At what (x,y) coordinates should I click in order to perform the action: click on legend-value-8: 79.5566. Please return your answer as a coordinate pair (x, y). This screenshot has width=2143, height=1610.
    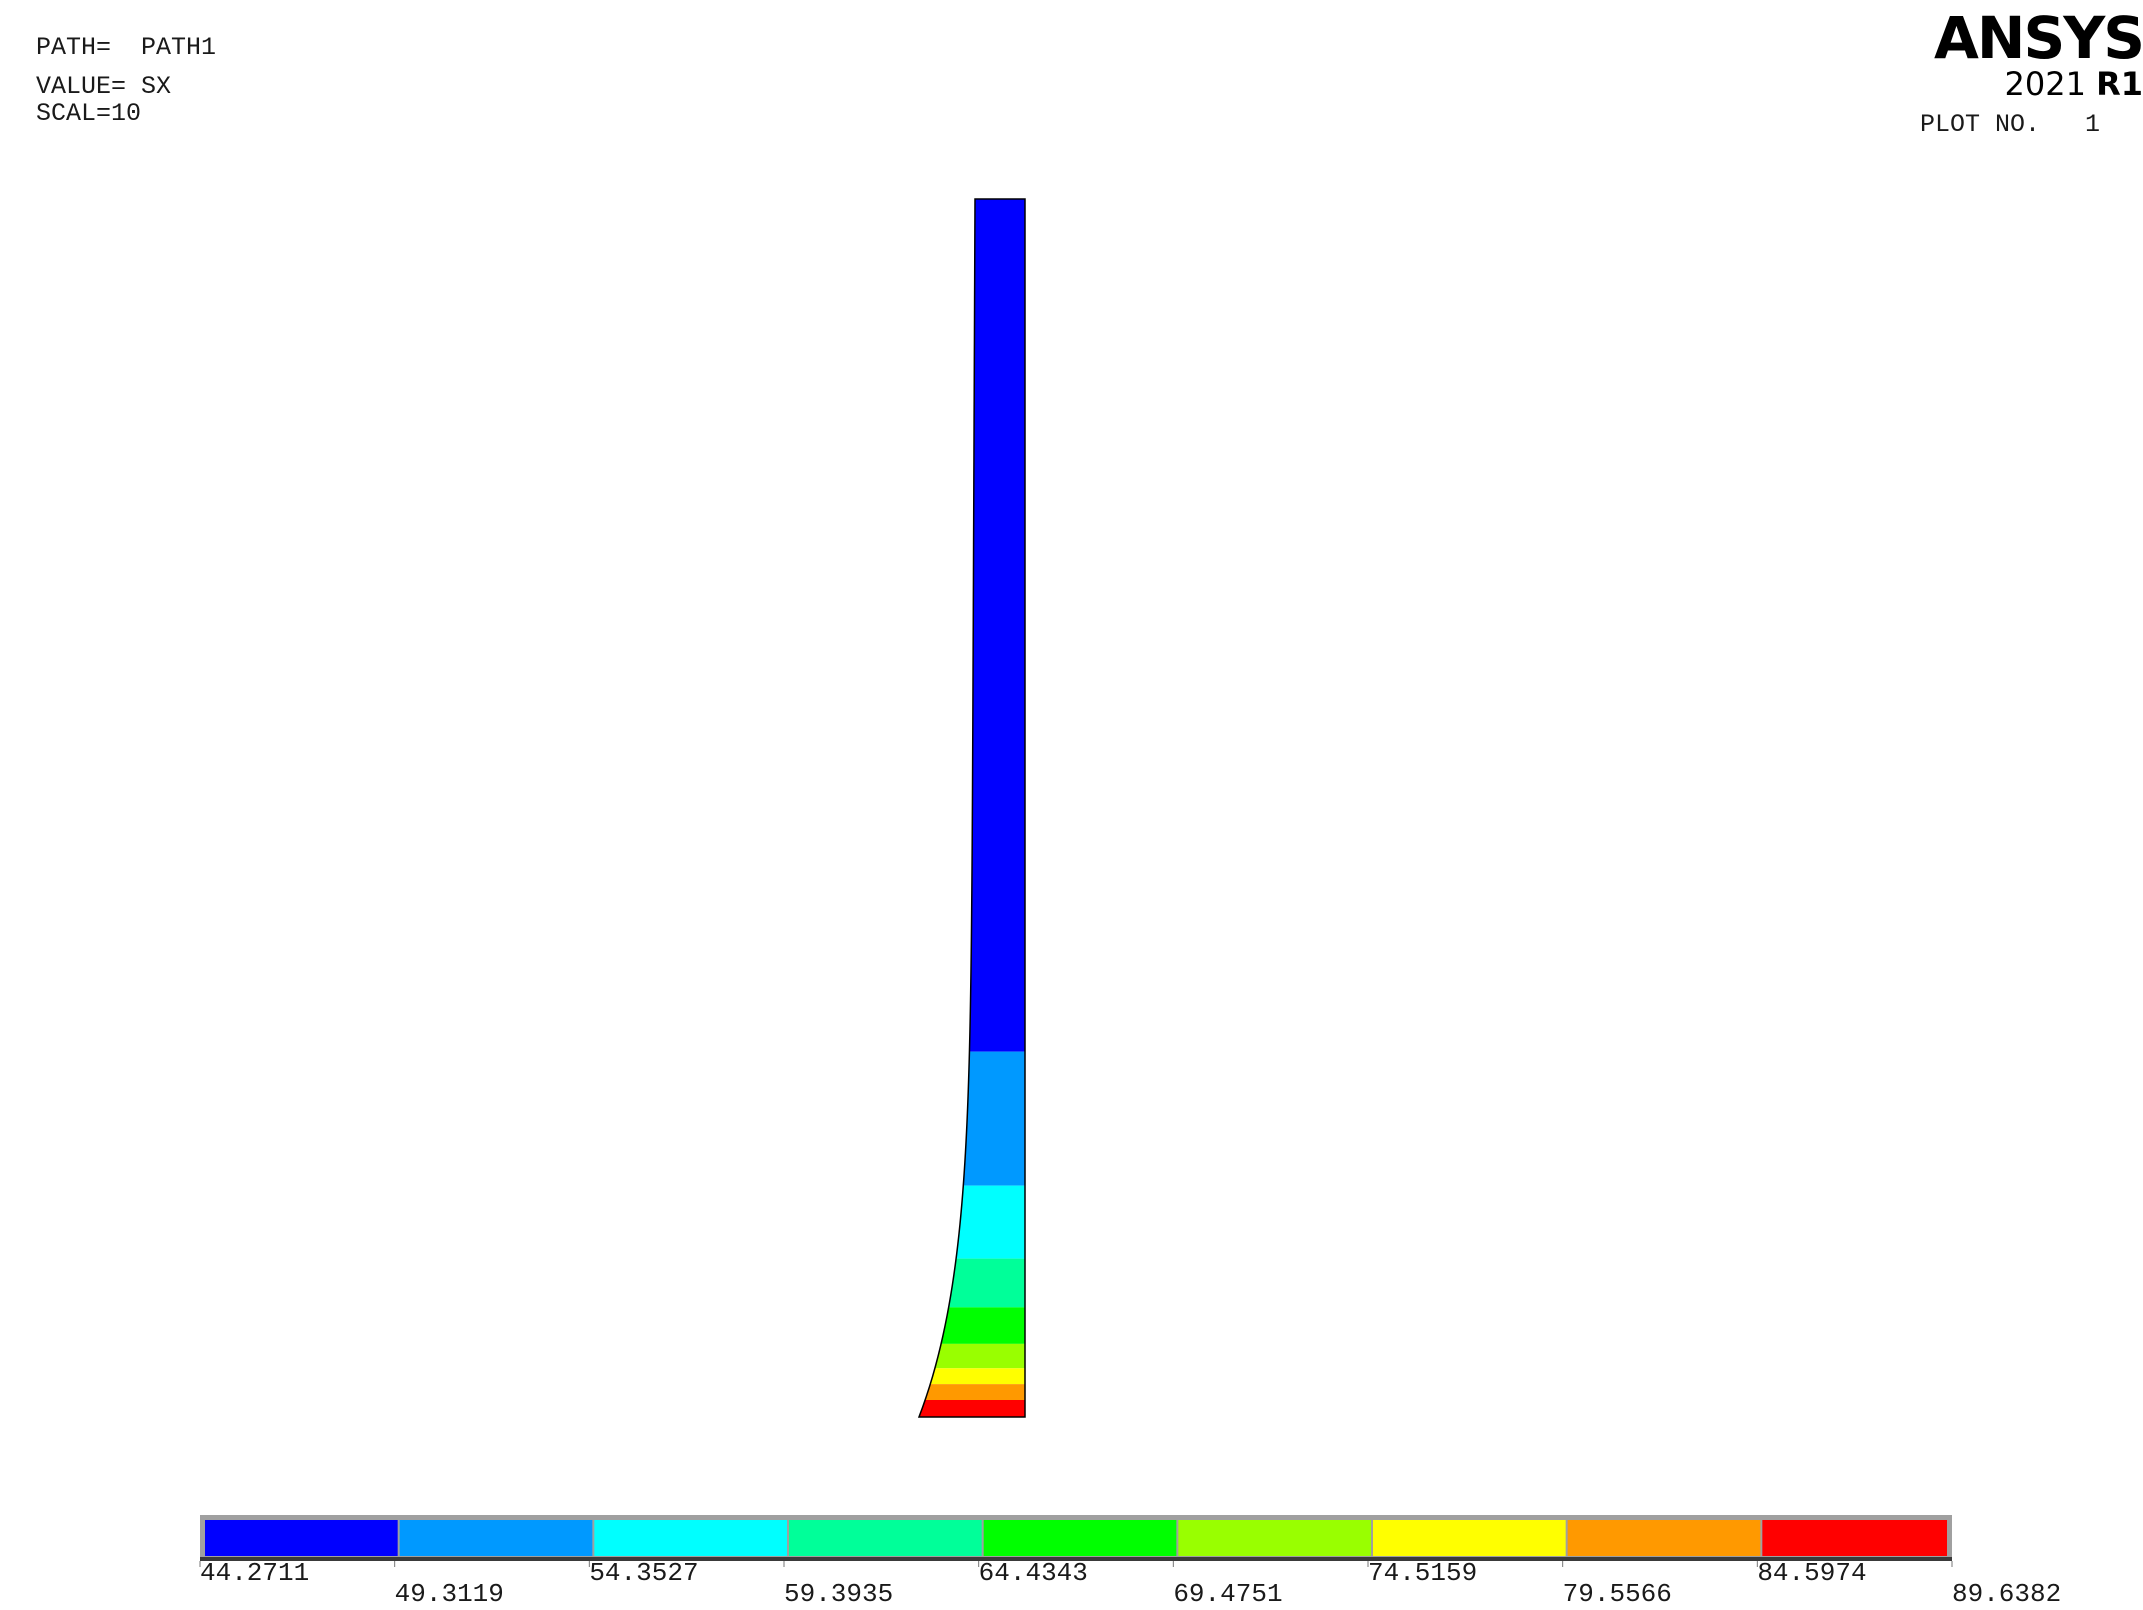
    Looking at the image, I should click on (1617, 1594).